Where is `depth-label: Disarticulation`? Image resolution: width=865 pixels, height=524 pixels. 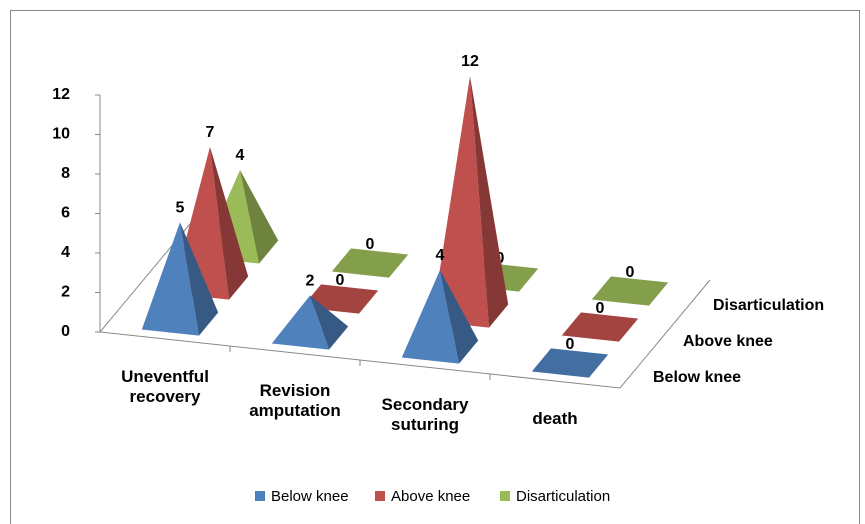 depth-label: Disarticulation is located at coordinates (768, 305).